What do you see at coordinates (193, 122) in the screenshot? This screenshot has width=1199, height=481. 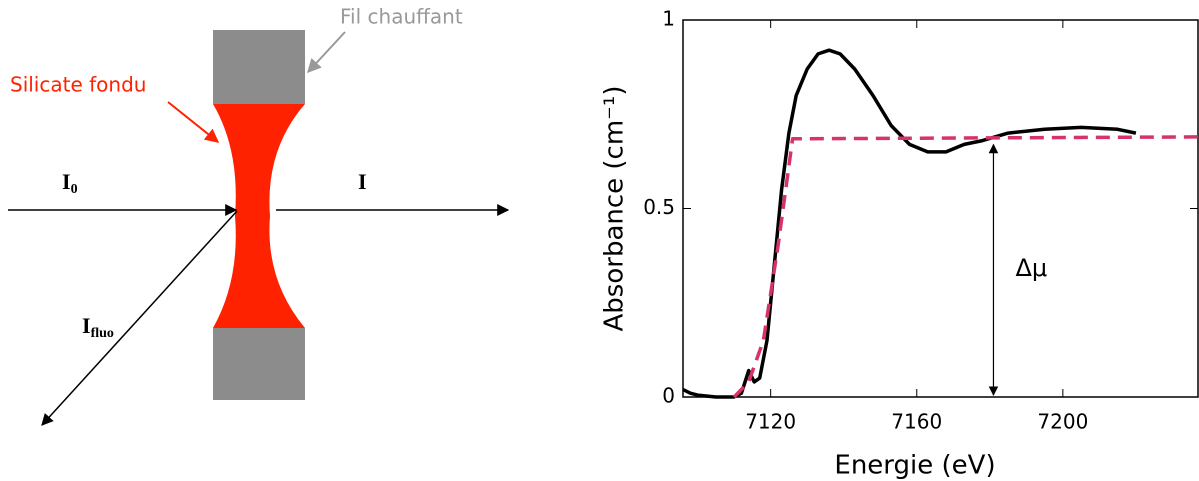 I see `melt-pointer` at bounding box center [193, 122].